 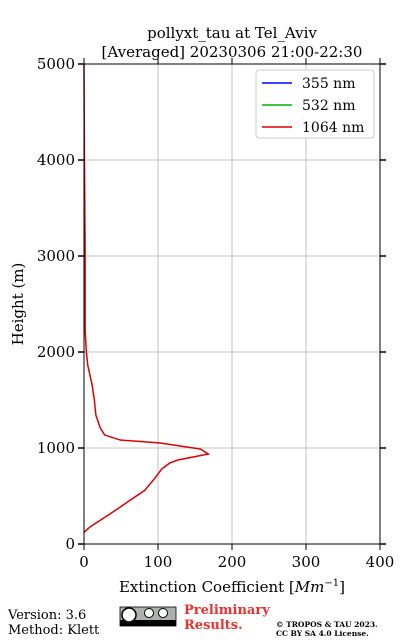 What do you see at coordinates (333, 128) in the screenshot?
I see `legend-label: 1064 nm` at bounding box center [333, 128].